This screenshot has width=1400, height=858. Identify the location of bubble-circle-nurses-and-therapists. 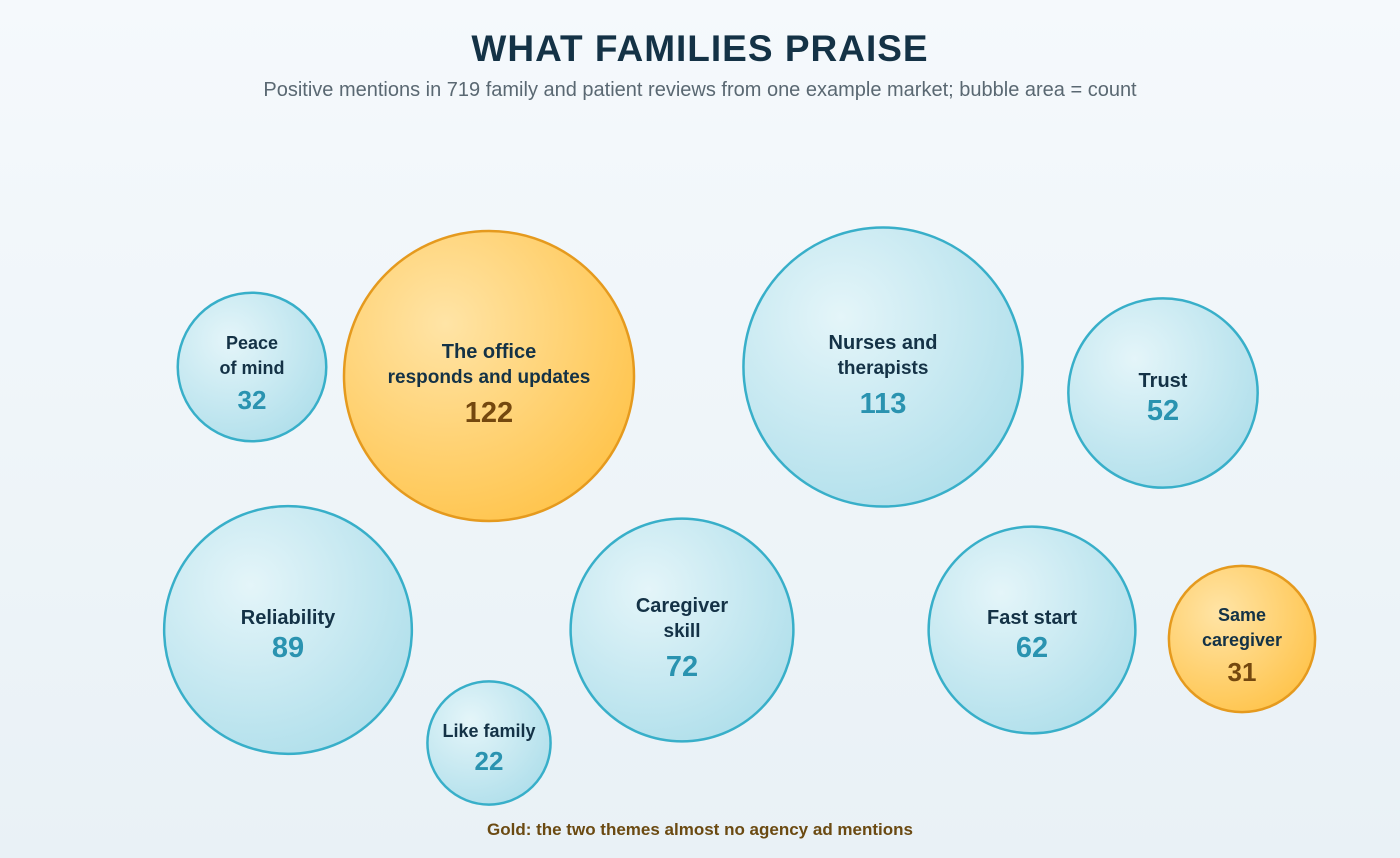
(883, 367).